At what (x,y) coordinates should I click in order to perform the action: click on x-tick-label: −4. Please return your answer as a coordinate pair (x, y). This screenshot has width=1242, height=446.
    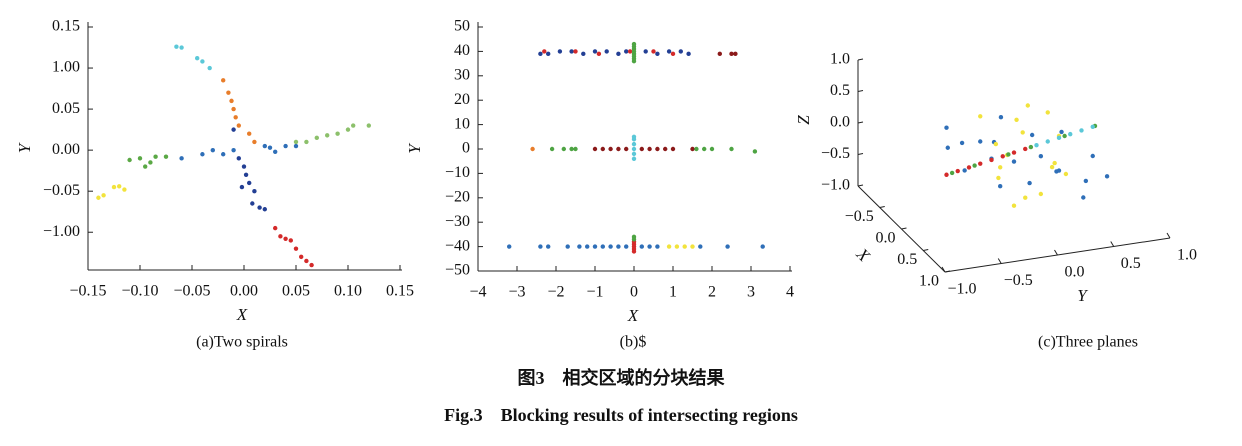
    Looking at the image, I should click on (477, 292).